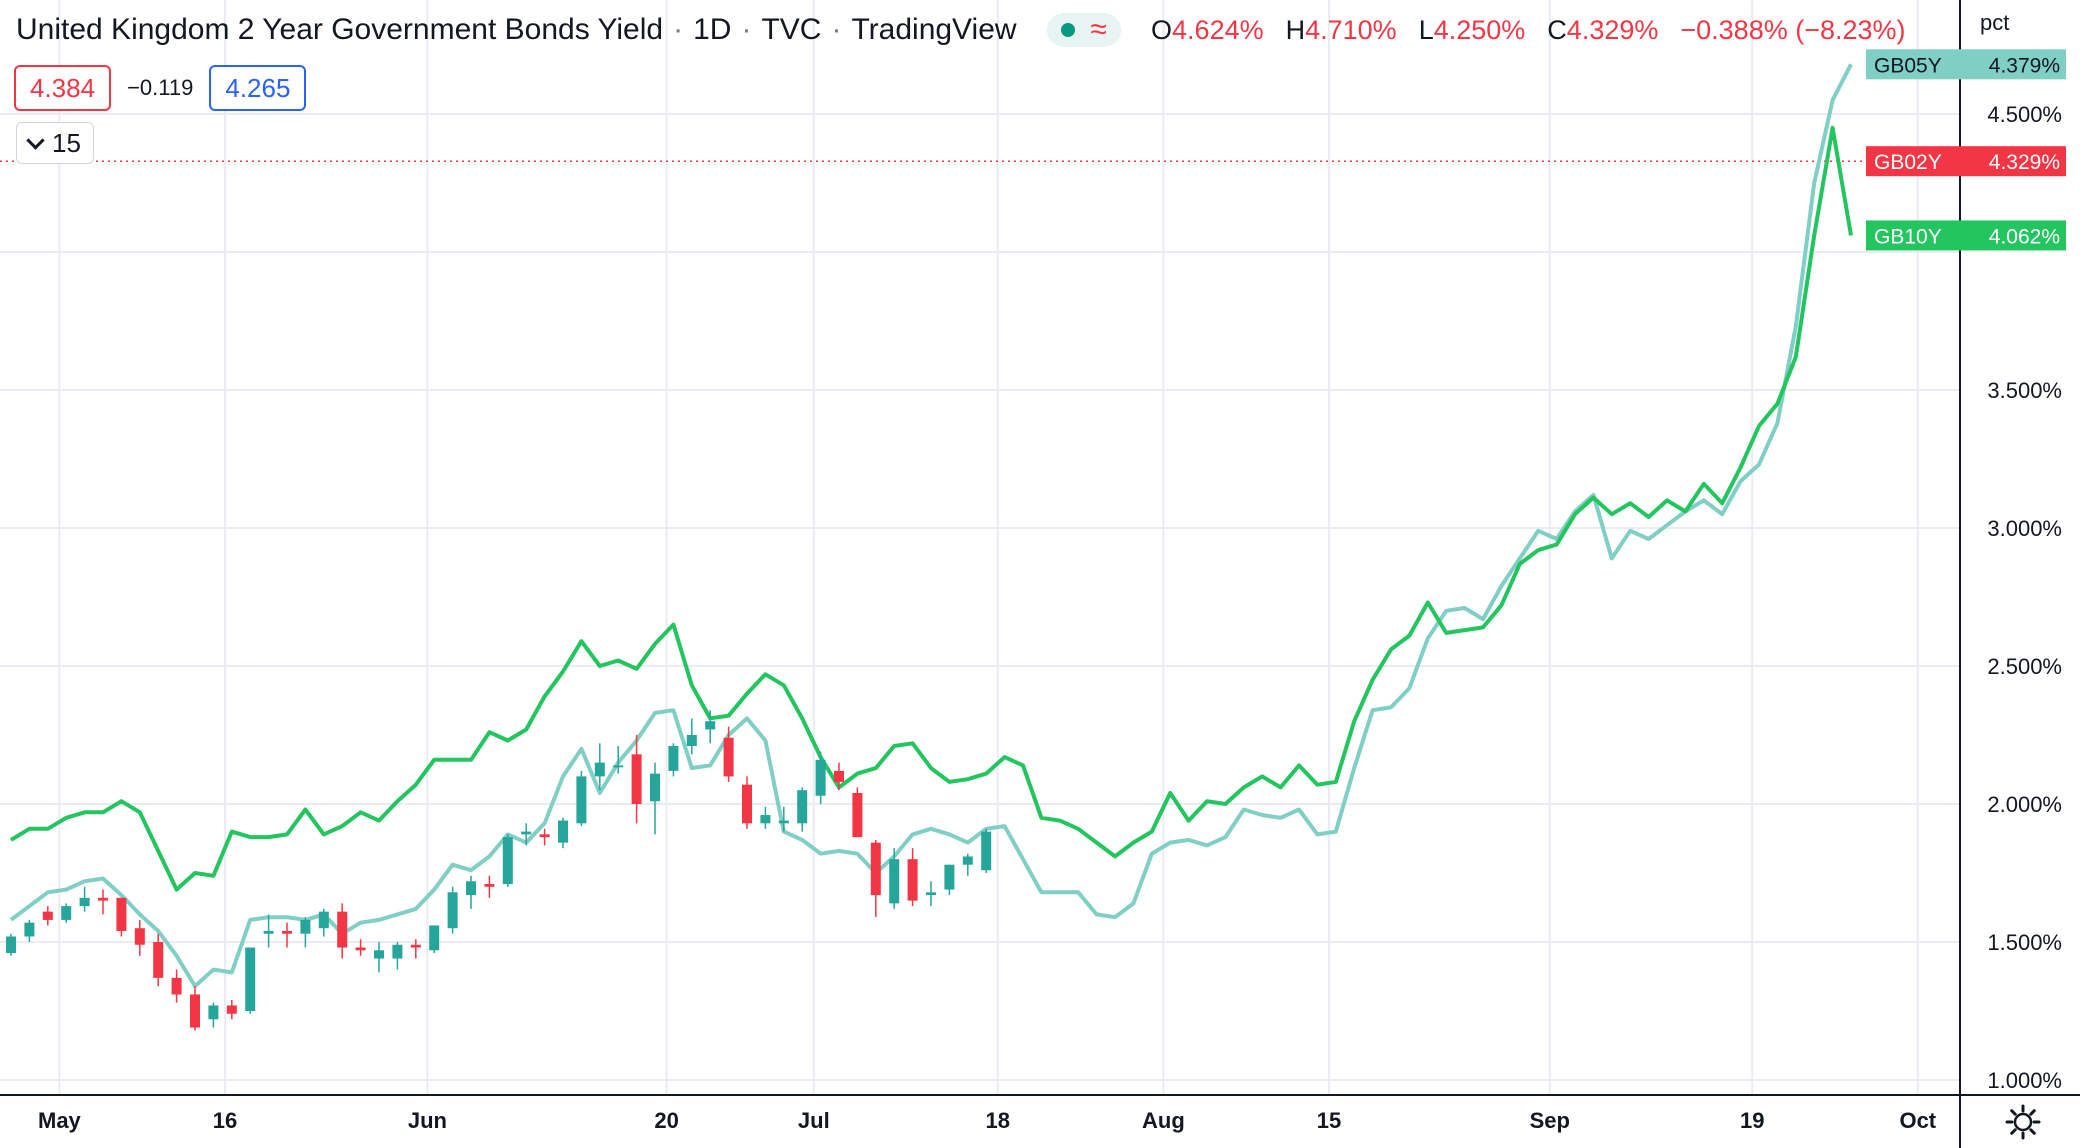 The width and height of the screenshot is (2080, 1148). I want to click on indicator-count: 15, so click(66, 142).